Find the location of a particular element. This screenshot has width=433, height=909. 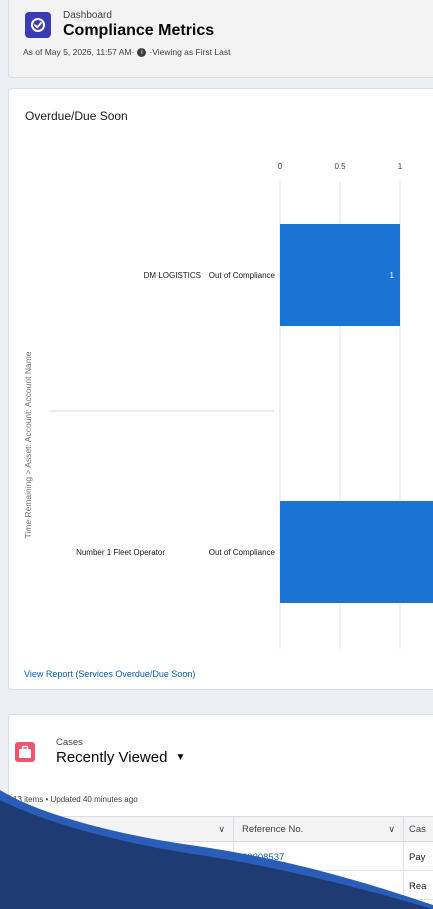

table-row: 00008537 Pay is located at coordinates (221, 857).